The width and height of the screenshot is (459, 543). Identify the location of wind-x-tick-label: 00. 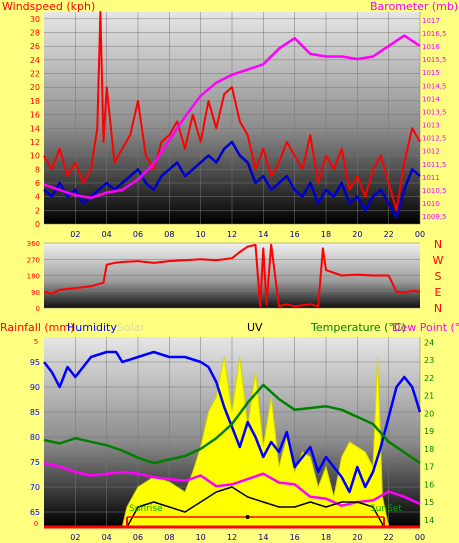
(420, 234).